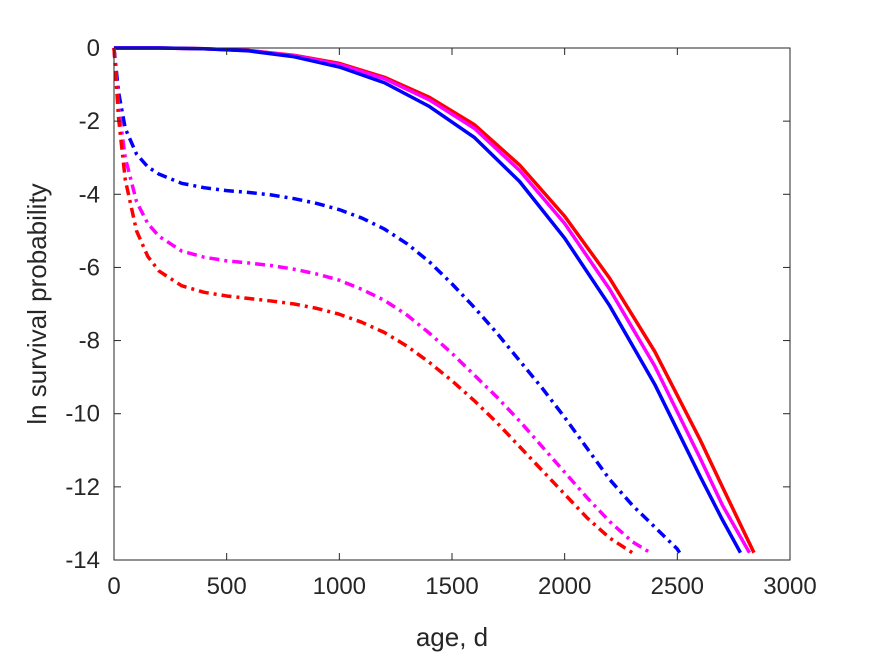 The width and height of the screenshot is (875, 656). I want to click on x-tick-label: 2500, so click(677, 586).